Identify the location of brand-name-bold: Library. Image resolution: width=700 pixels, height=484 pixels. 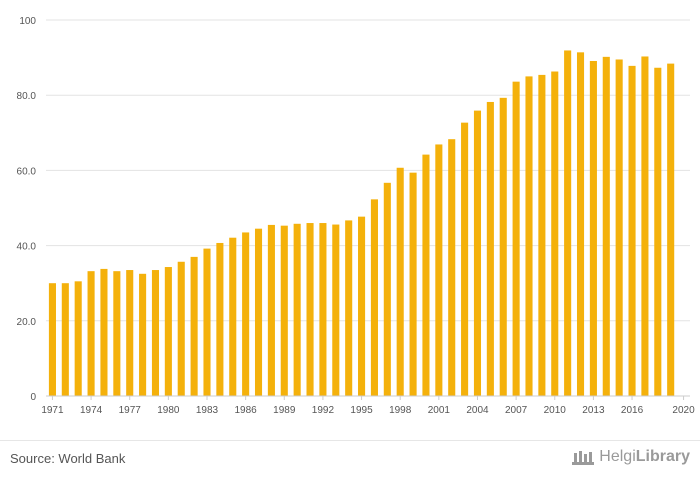
(662, 456).